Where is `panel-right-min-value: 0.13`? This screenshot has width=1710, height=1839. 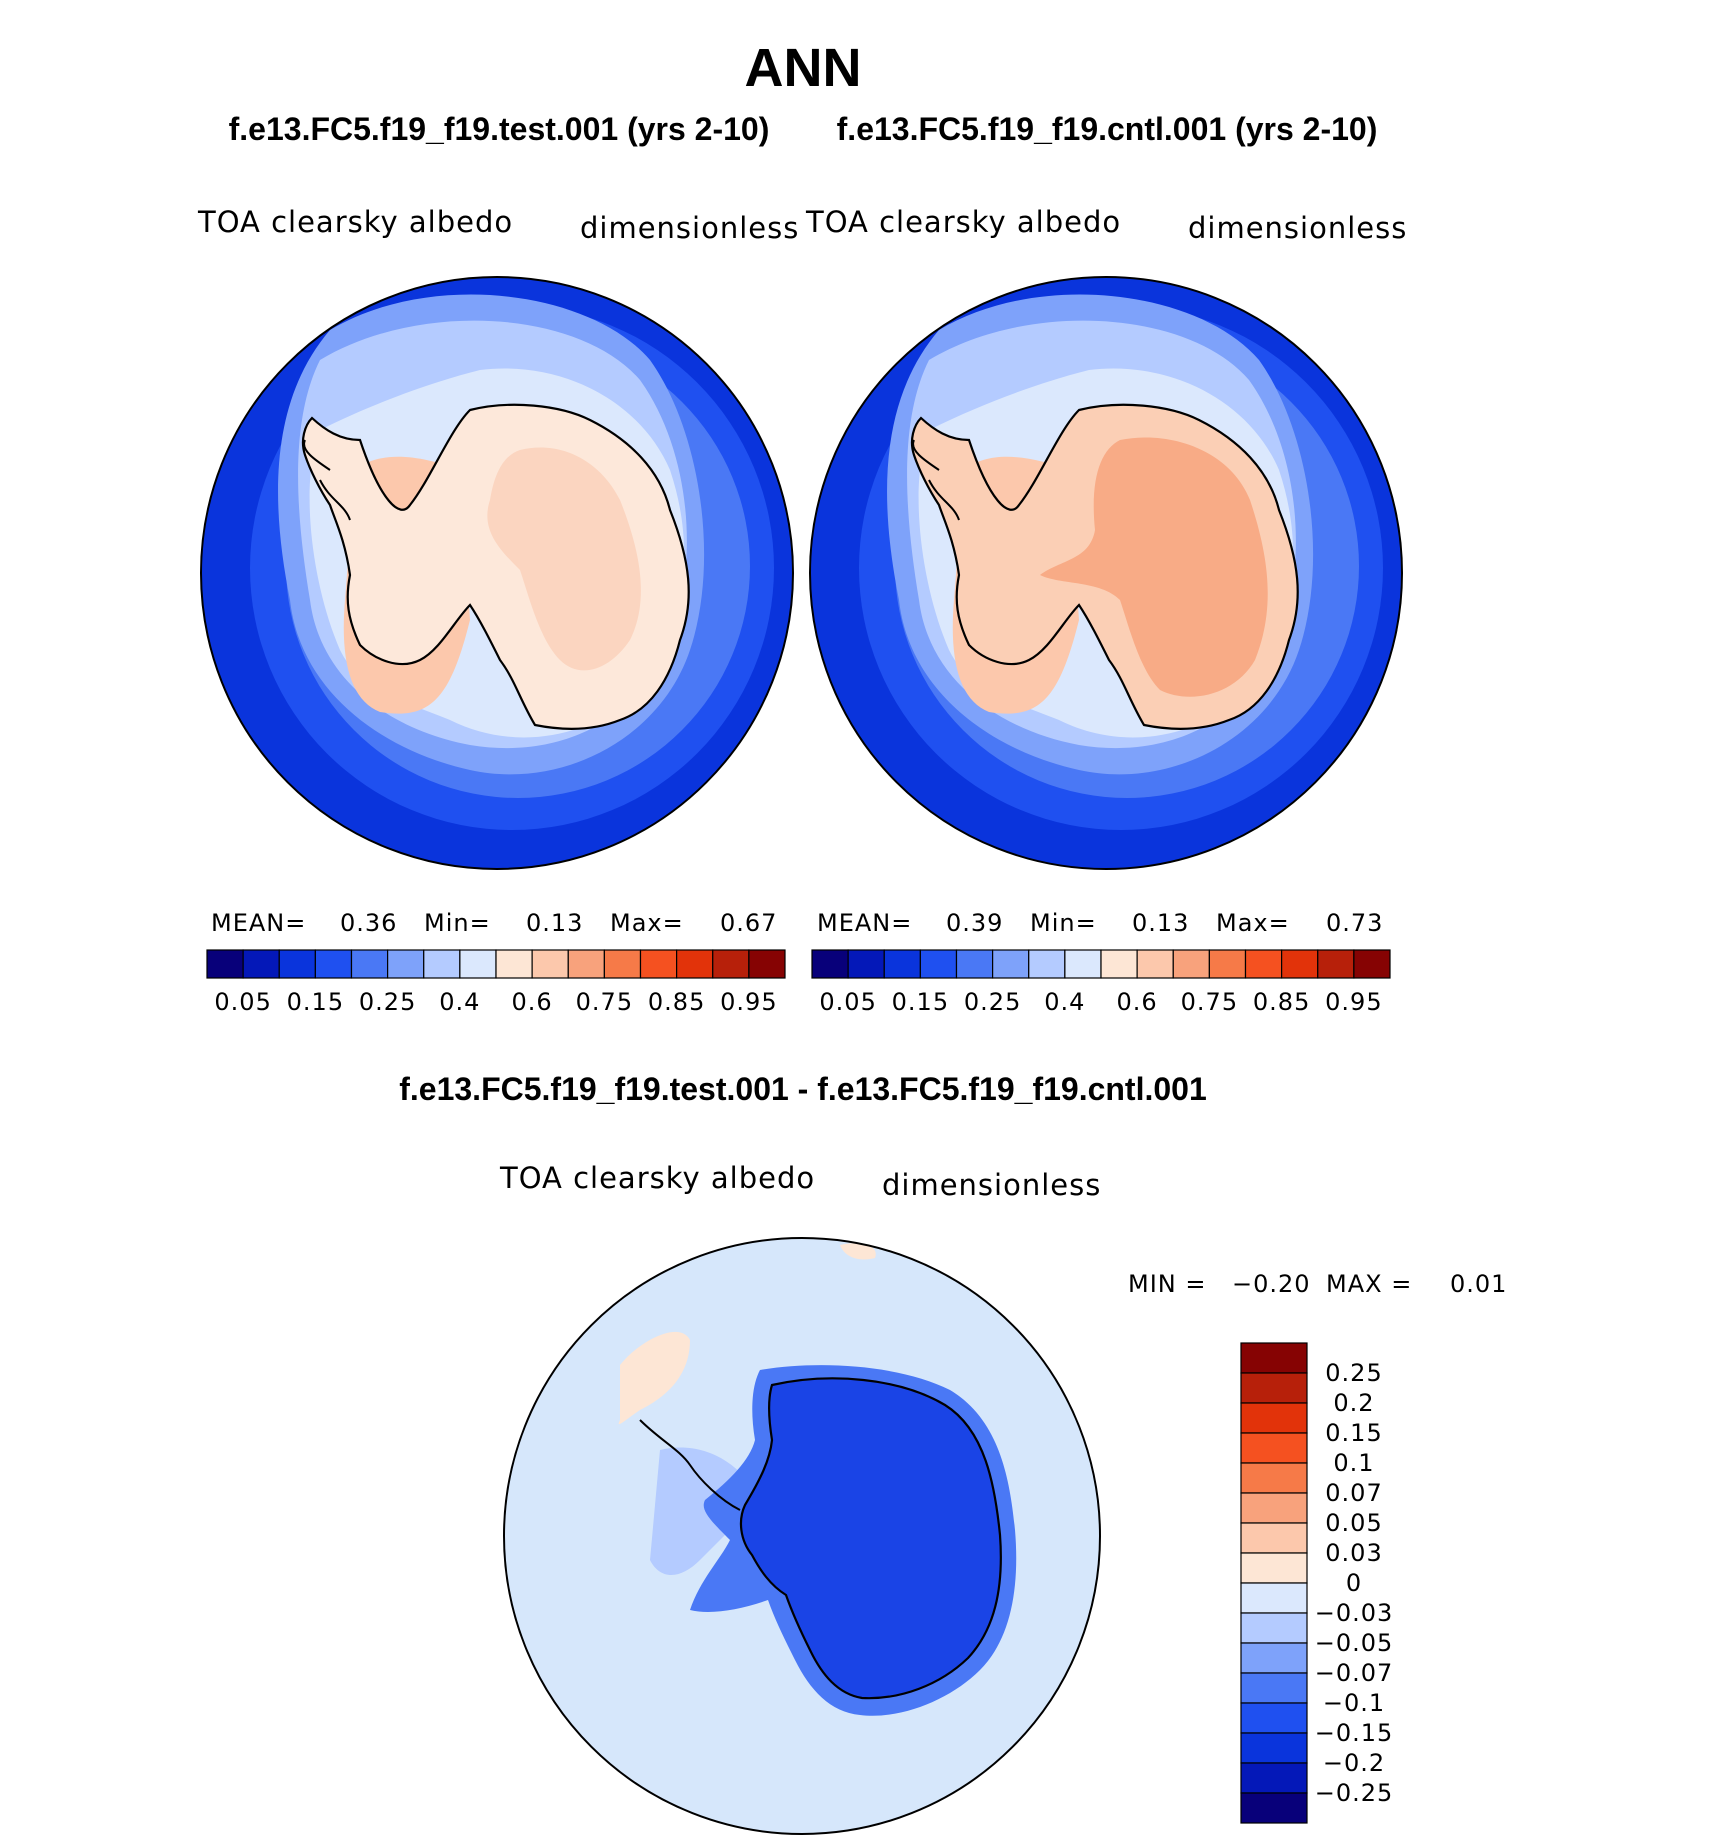 panel-right-min-value: 0.13 is located at coordinates (1160, 923).